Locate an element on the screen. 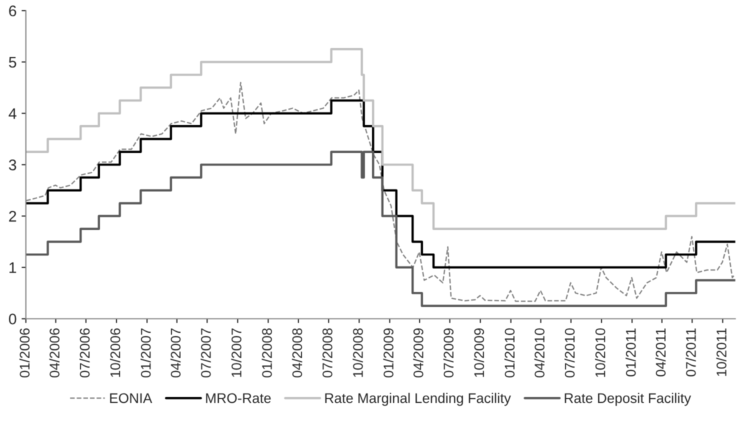 Image resolution: width=739 pixels, height=425 pixels. legend-label: MRO-Rate is located at coordinates (238, 398).